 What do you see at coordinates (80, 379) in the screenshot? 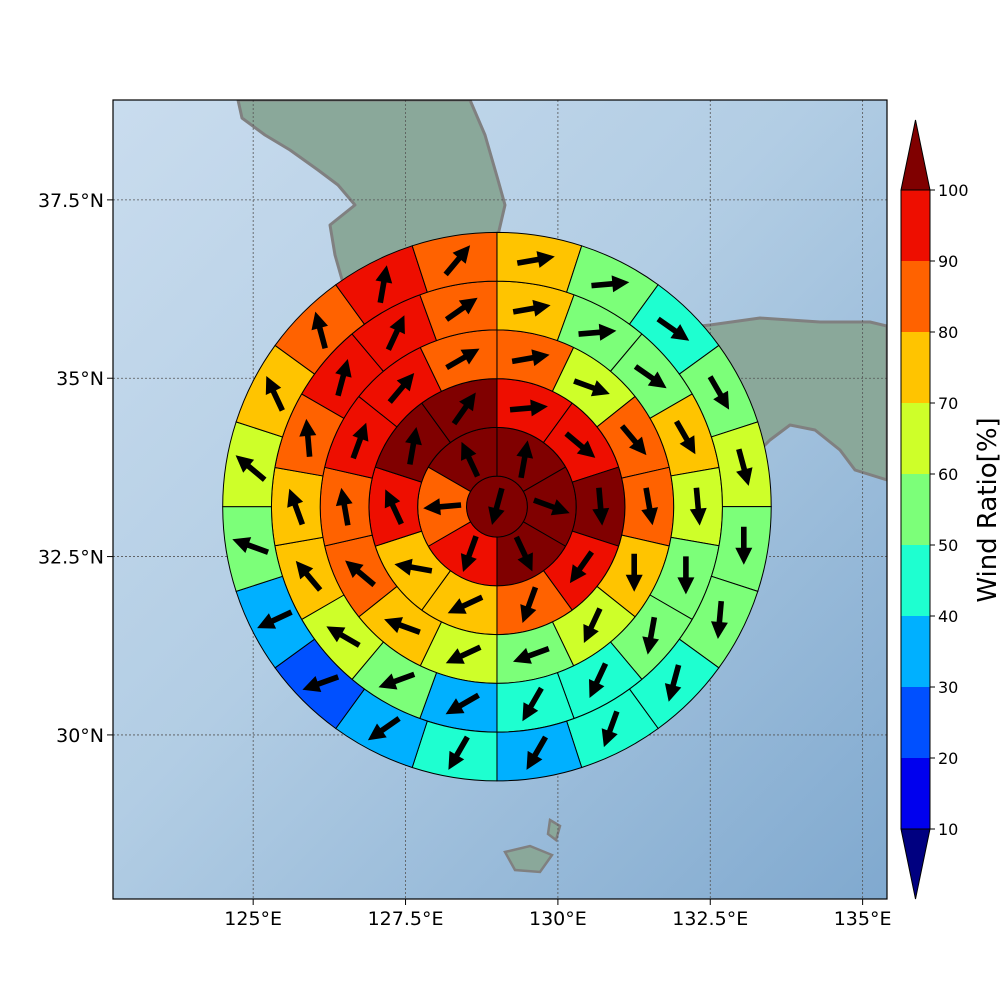
I see `lat-tick-label: 35°N` at bounding box center [80, 379].